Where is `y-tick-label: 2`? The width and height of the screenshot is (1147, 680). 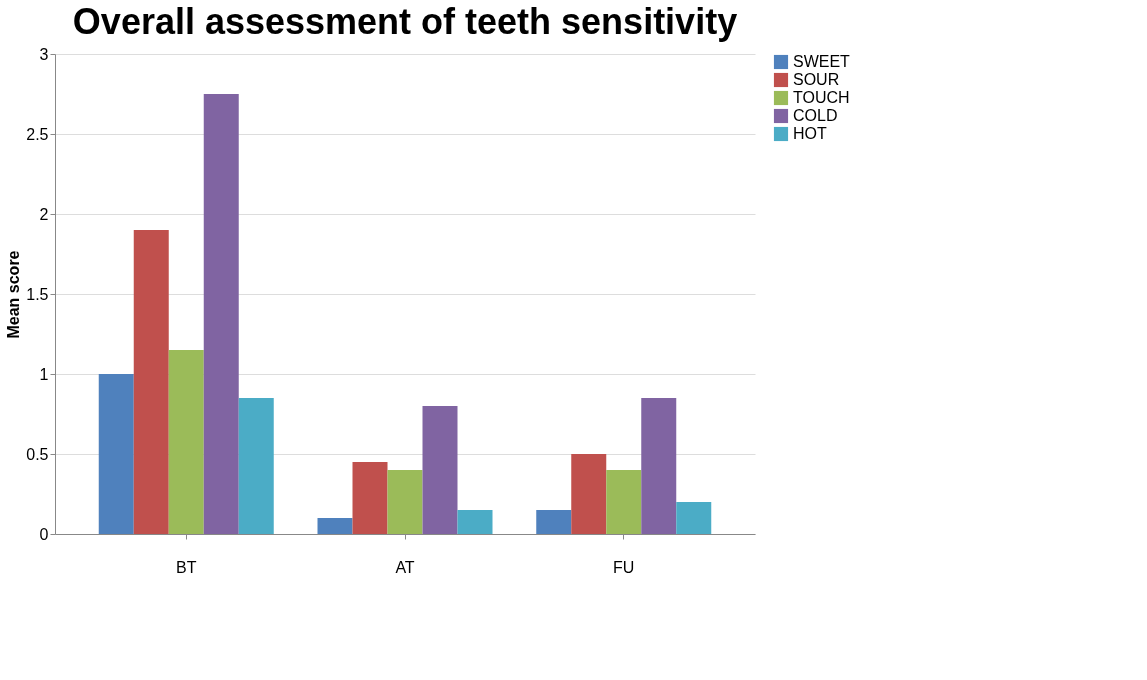 y-tick-label: 2 is located at coordinates (44, 214).